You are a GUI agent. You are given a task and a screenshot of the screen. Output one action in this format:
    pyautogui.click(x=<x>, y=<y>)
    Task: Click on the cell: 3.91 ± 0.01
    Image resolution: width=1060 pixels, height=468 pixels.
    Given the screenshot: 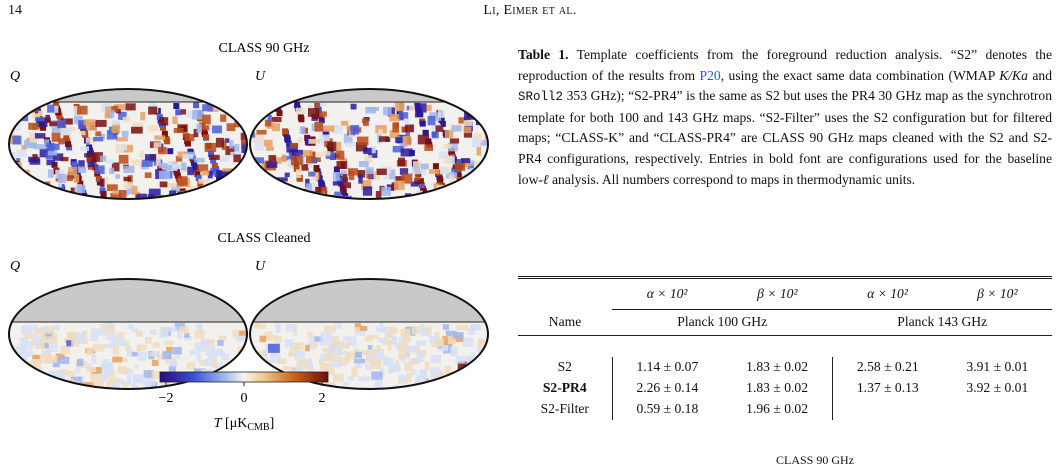 What is the action you would take?
    pyautogui.click(x=997, y=366)
    